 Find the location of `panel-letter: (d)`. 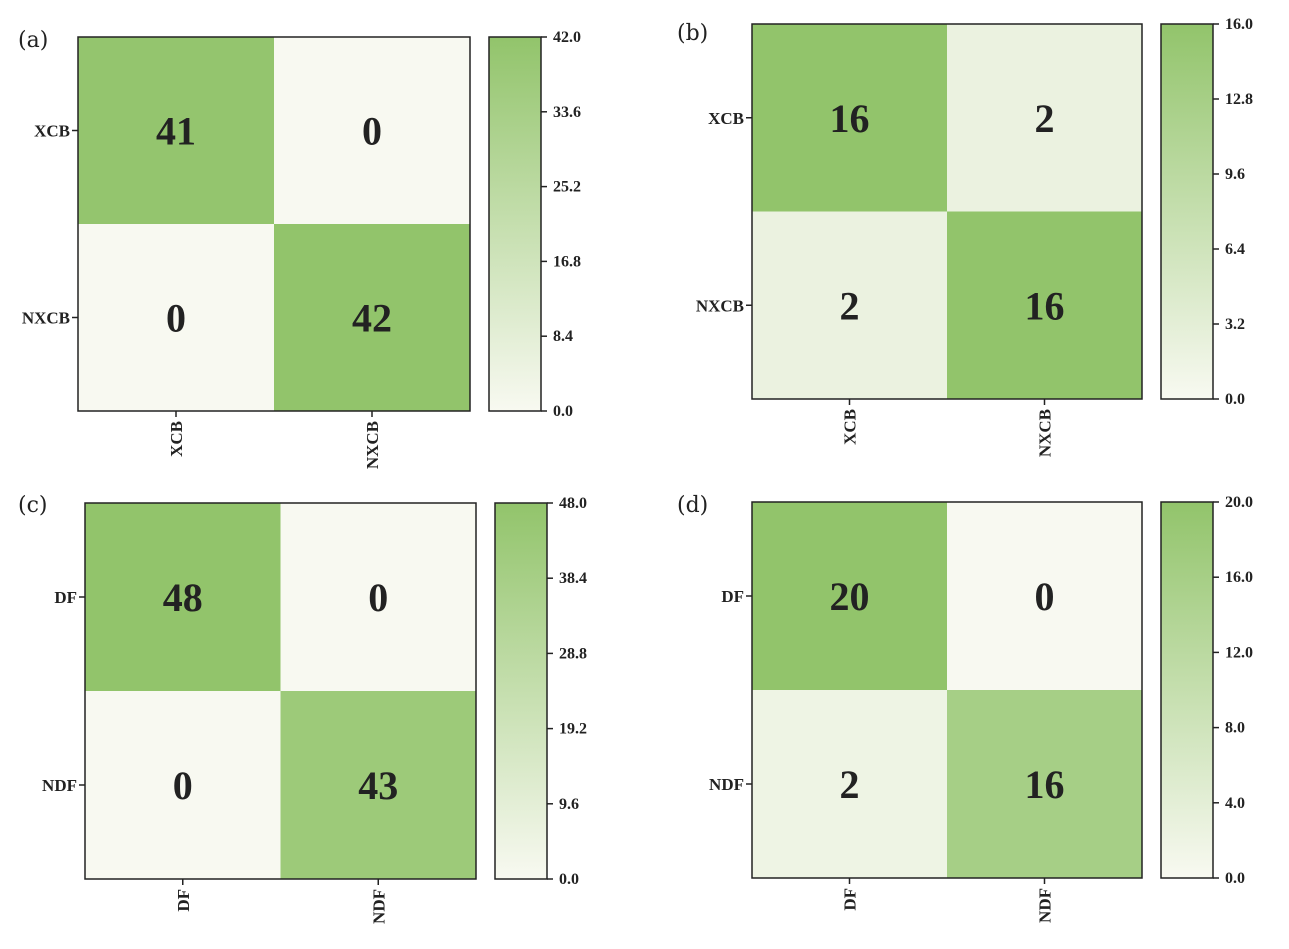

panel-letter: (d) is located at coordinates (692, 505).